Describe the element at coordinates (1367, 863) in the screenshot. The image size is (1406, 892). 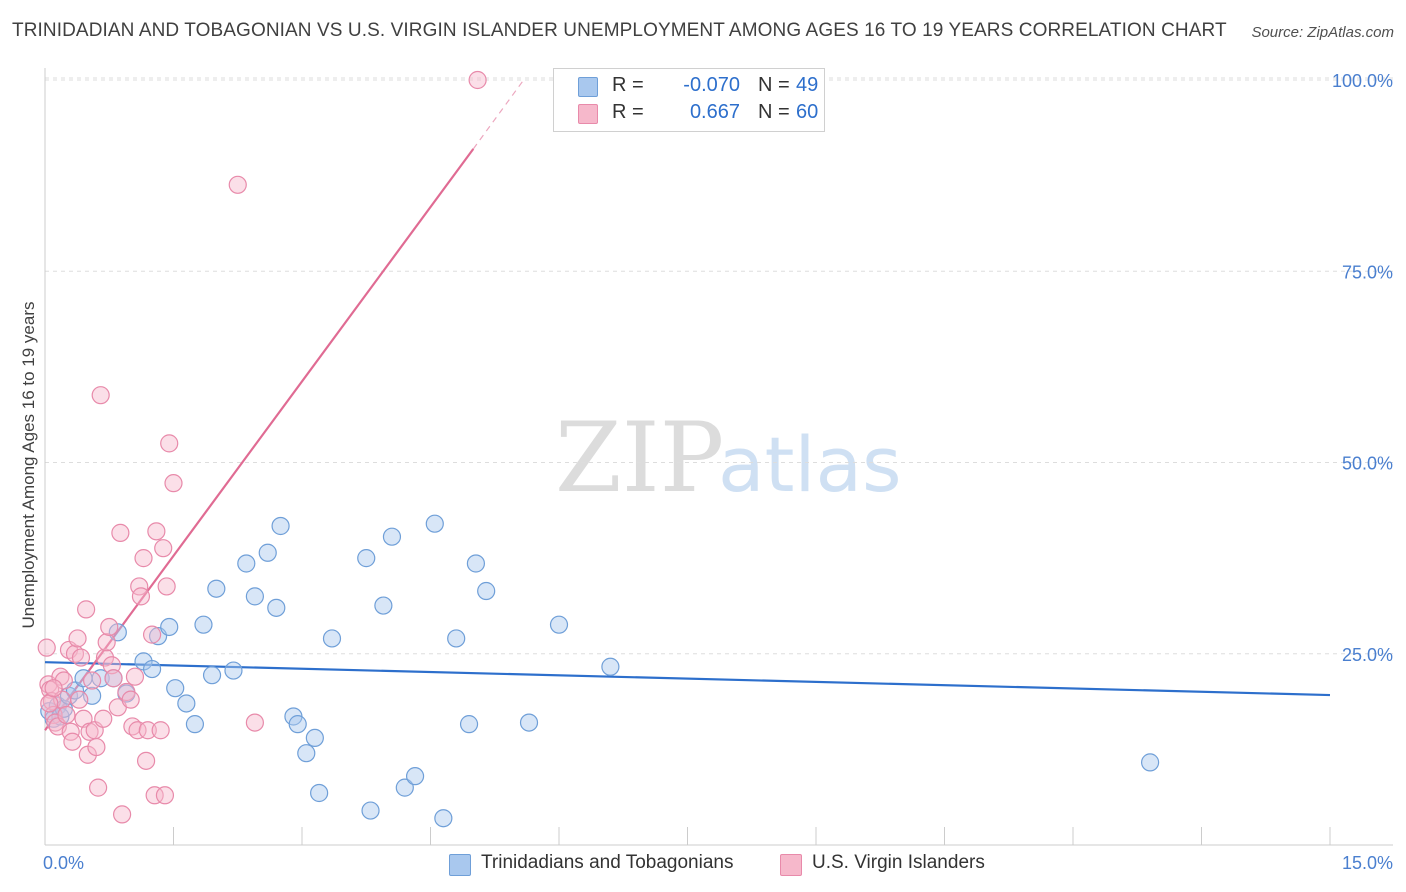
I see `x-tick-label: 15.0%` at that location.